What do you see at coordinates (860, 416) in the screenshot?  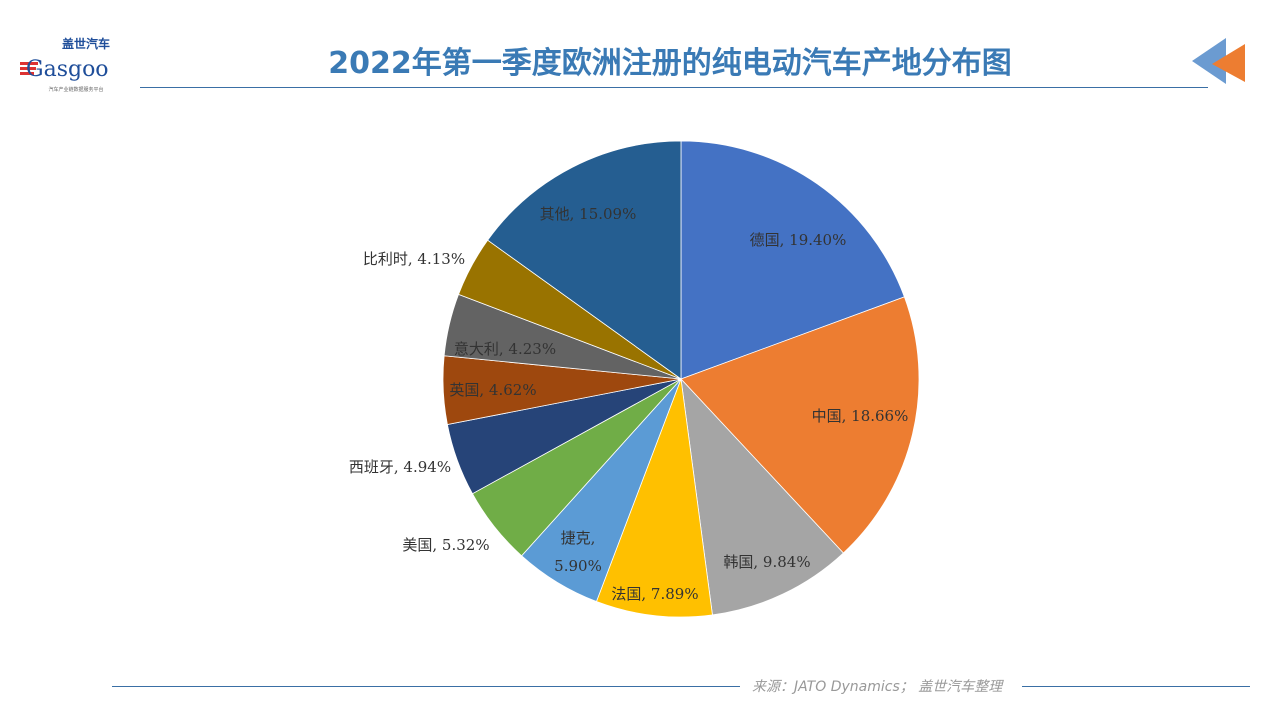 I see `data-label: 中国, 18.66%` at bounding box center [860, 416].